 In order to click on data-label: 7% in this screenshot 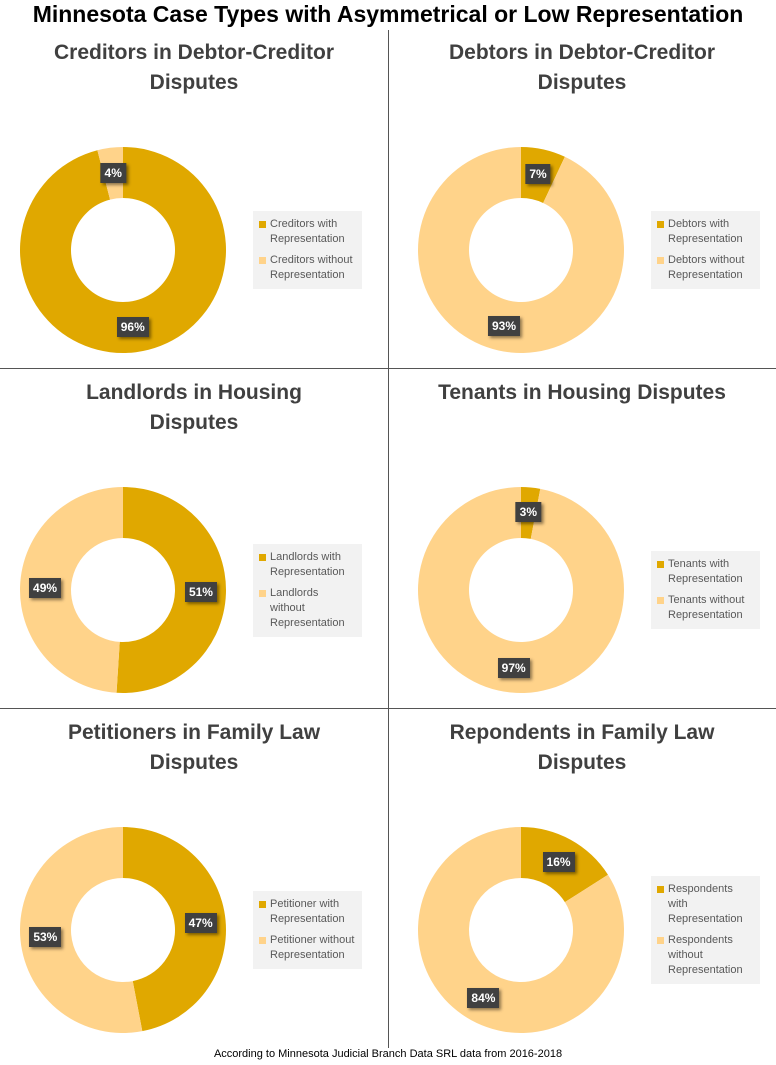, I will do `click(538, 173)`.